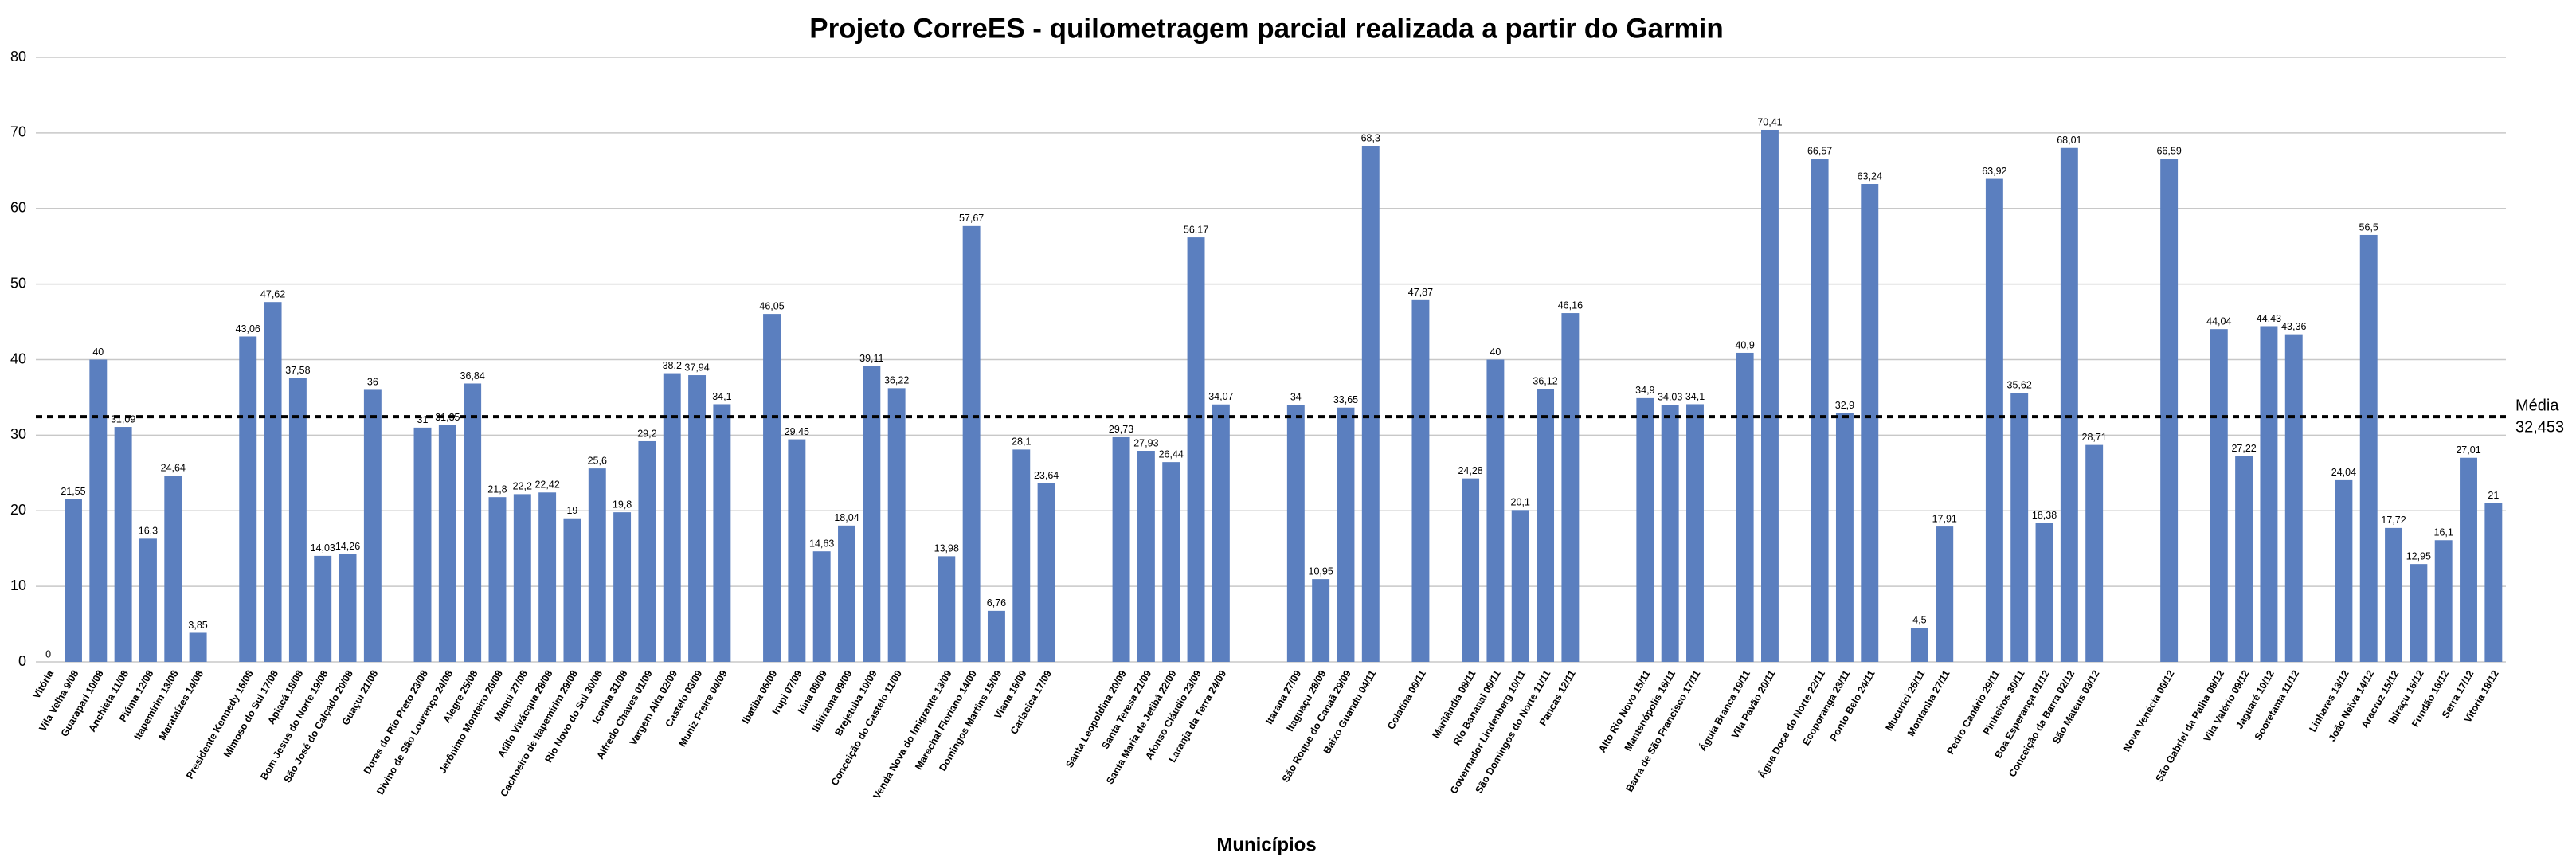  What do you see at coordinates (2094, 437) in the screenshot?
I see `value-label: 28,71` at bounding box center [2094, 437].